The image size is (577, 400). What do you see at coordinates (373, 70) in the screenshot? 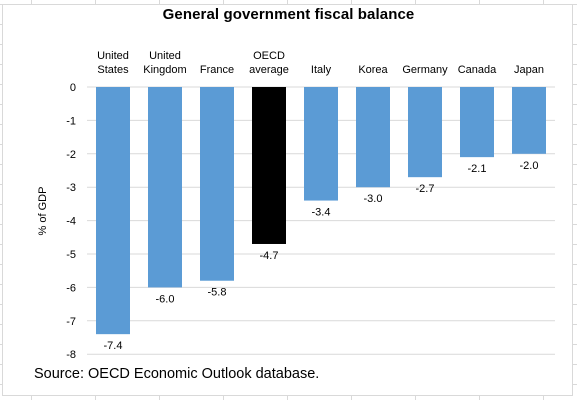
I see `category-label: Korea` at bounding box center [373, 70].